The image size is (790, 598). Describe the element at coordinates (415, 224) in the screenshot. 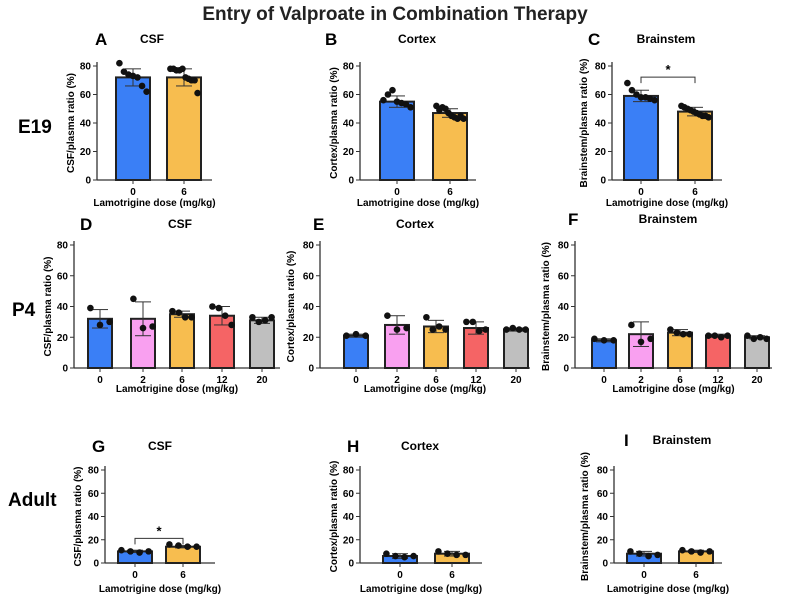

I see `panel-title: Cortex` at that location.